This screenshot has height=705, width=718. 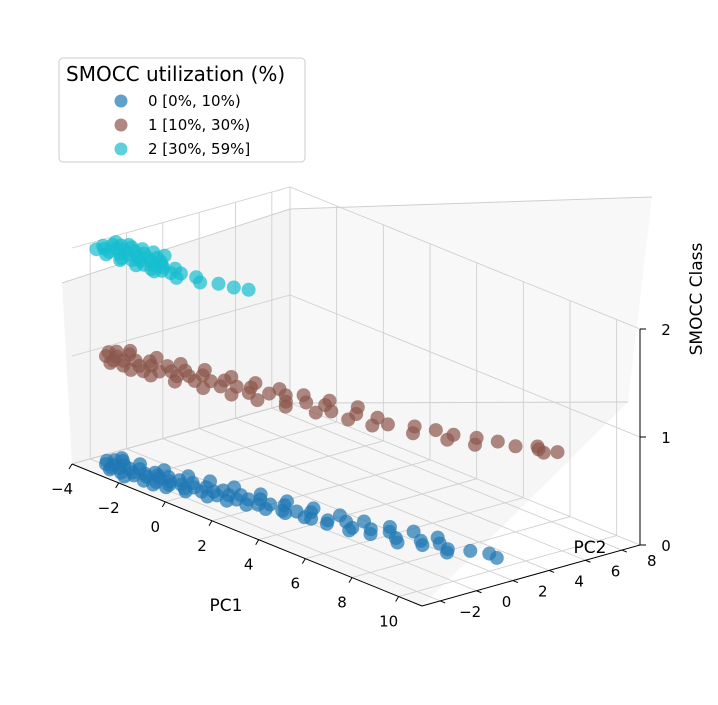 What do you see at coordinates (470, 612) in the screenshot?
I see `y-tick-label: −2` at bounding box center [470, 612].